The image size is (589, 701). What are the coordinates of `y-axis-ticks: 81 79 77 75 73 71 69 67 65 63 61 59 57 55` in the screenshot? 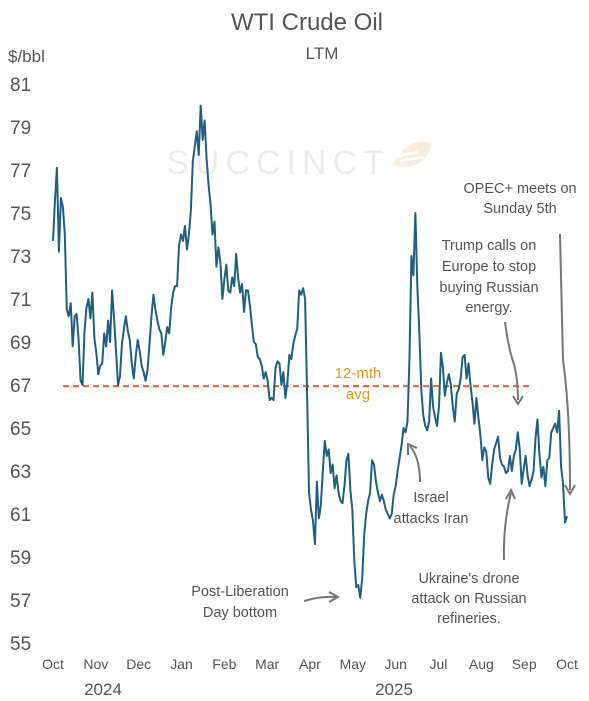 It's located at (20, 365).